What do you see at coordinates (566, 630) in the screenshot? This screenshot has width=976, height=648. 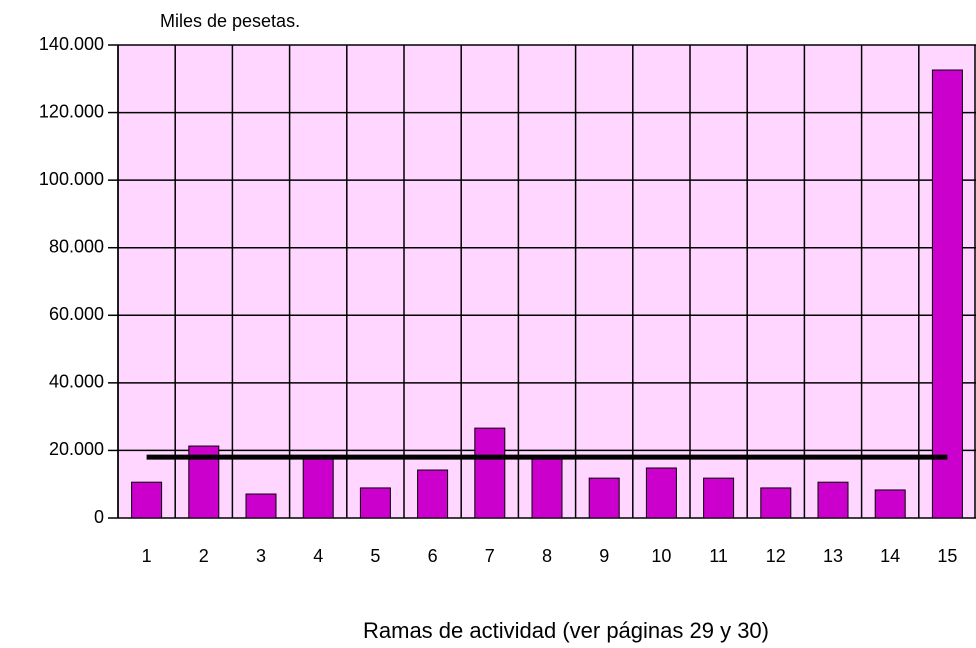 I see `x-axis-label: Ramas de actividad (ver páginas 29 y 30)` at bounding box center [566, 630].